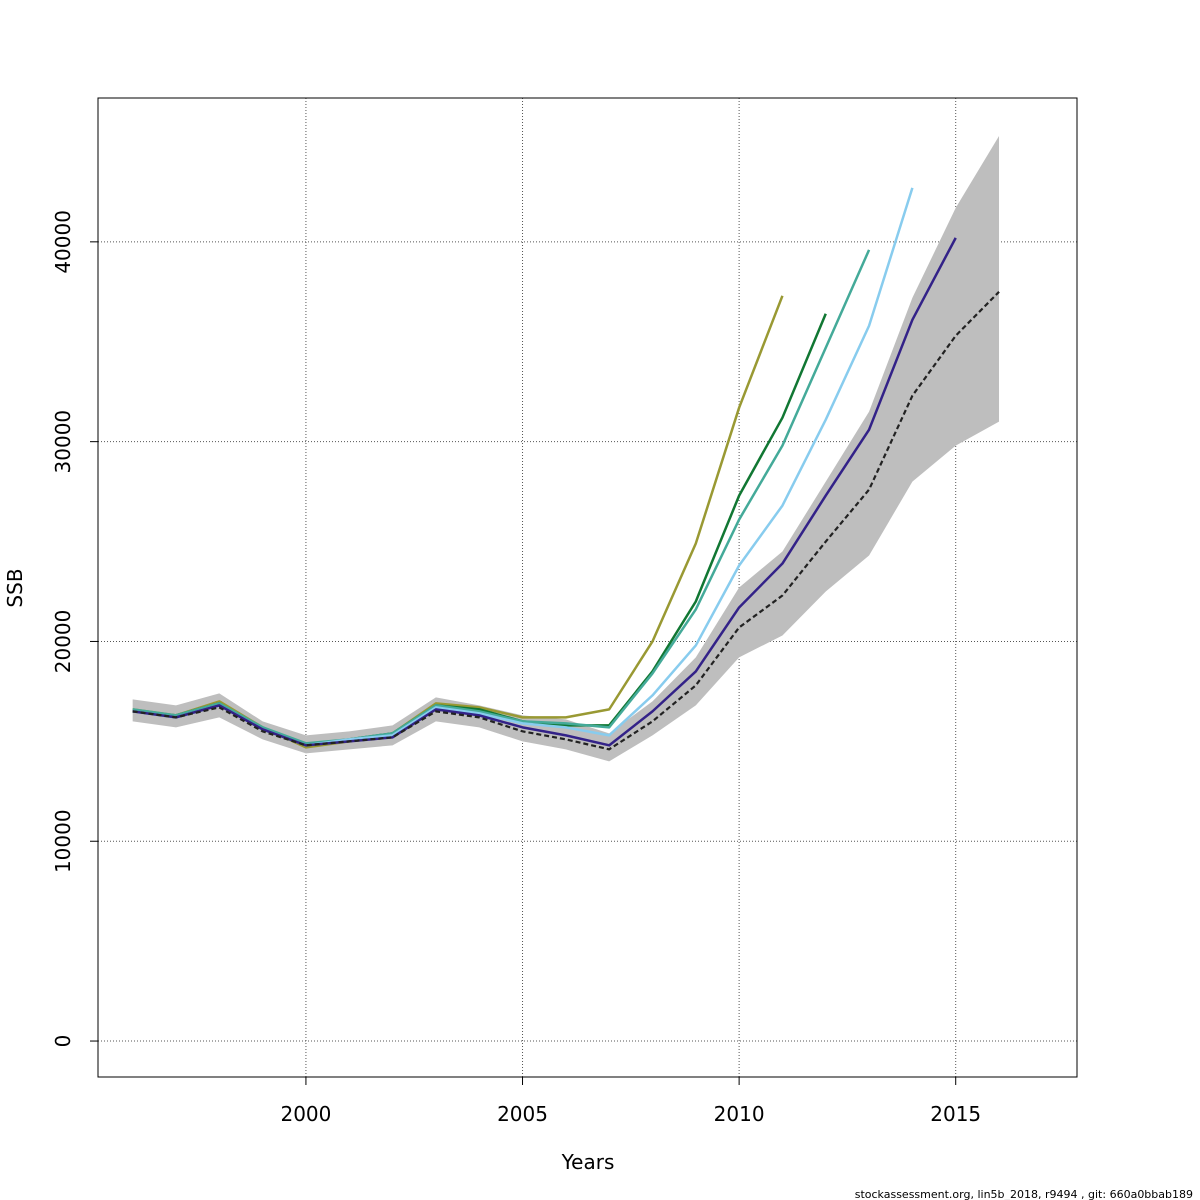 This screenshot has height=1200, width=1200. Describe the element at coordinates (522, 1114) in the screenshot. I see `x-tick-label: 2005` at that location.